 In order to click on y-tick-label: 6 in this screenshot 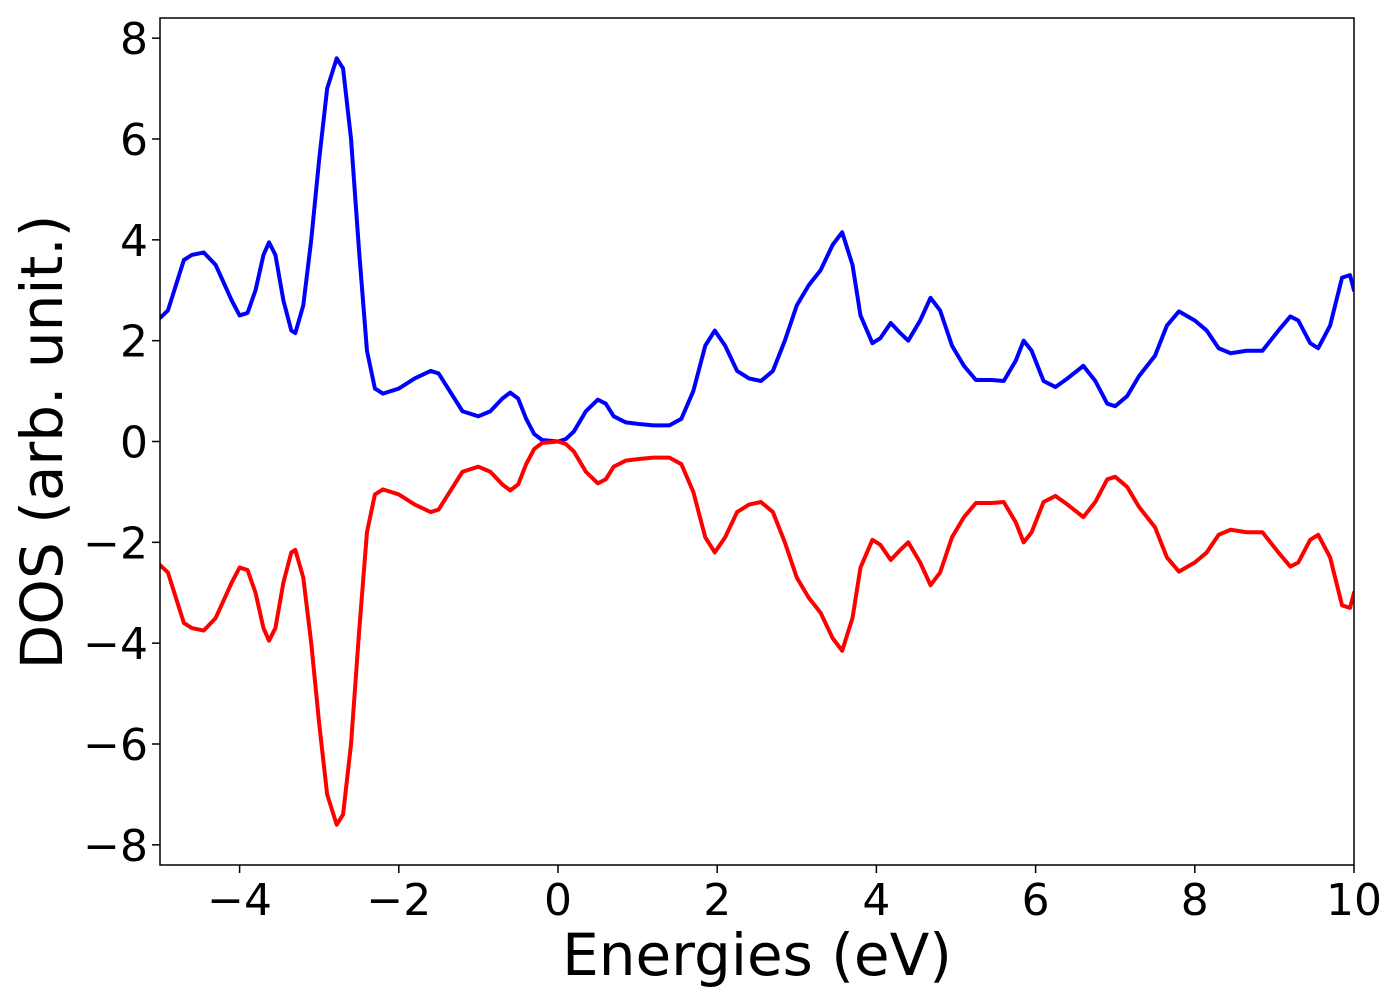, I will do `click(134, 140)`.